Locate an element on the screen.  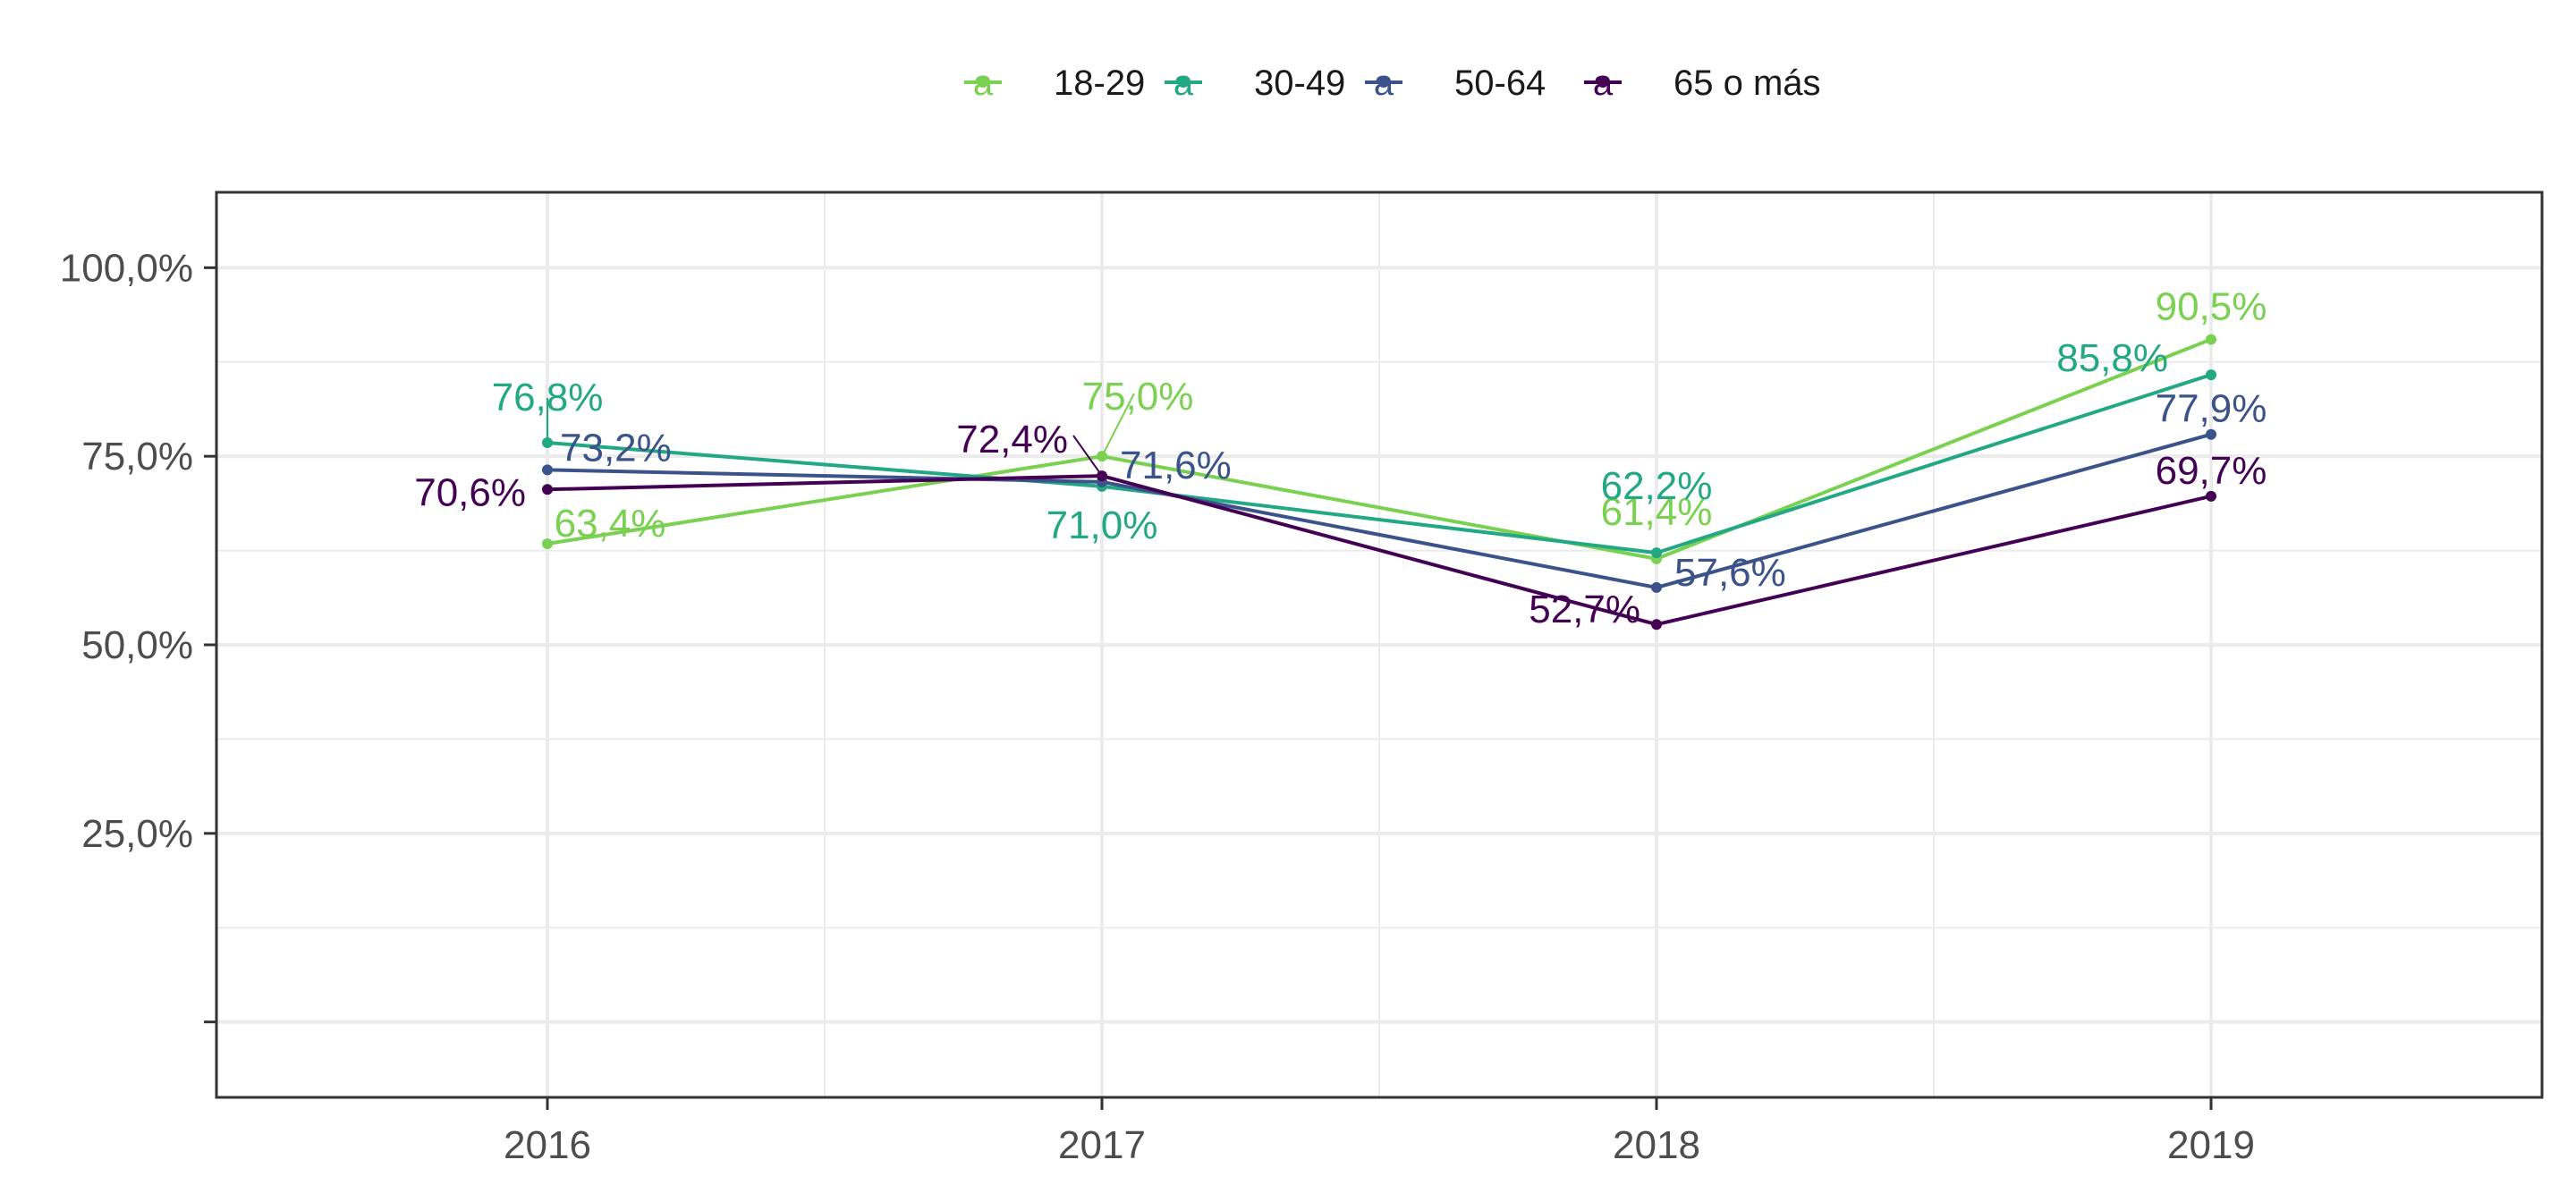
data-label: 75,0% is located at coordinates (1138, 397).